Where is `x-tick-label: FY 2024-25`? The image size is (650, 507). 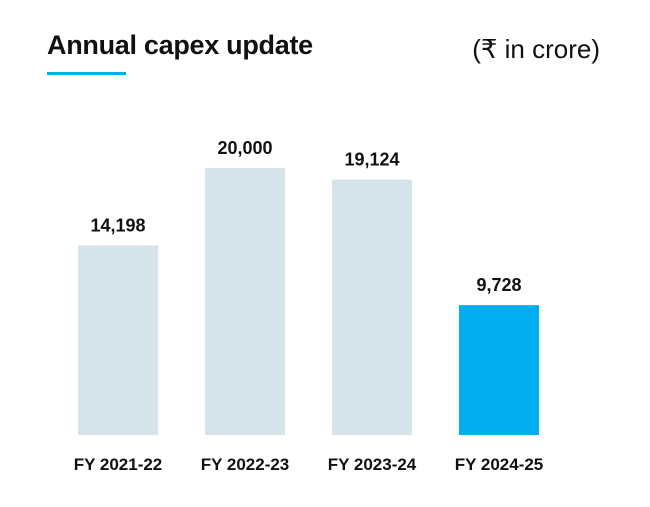
x-tick-label: FY 2024-25 is located at coordinates (499, 464).